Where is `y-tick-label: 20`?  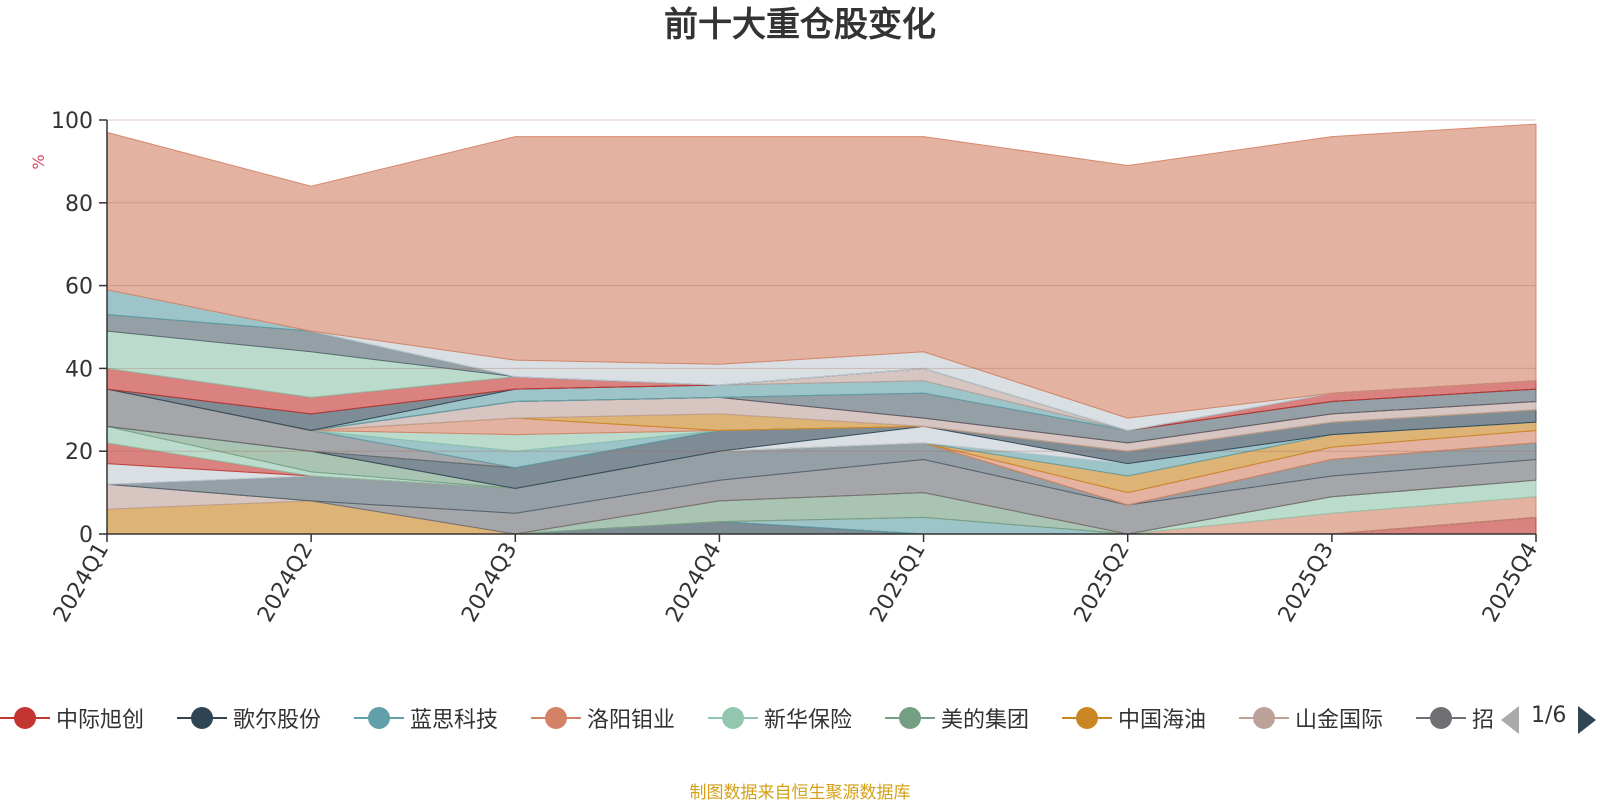 y-tick-label: 20 is located at coordinates (79, 452).